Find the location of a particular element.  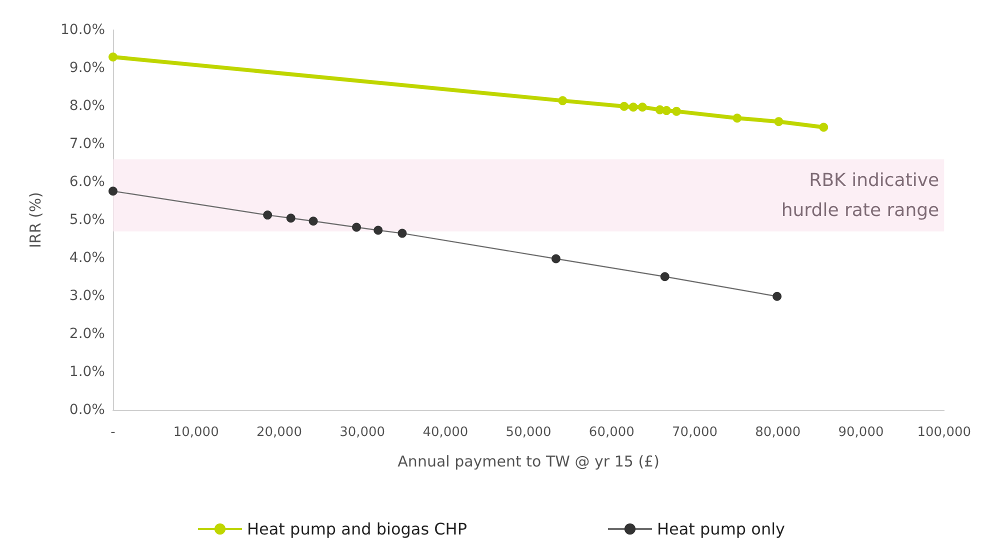

x-tick-label: 80,000 is located at coordinates (778, 432).